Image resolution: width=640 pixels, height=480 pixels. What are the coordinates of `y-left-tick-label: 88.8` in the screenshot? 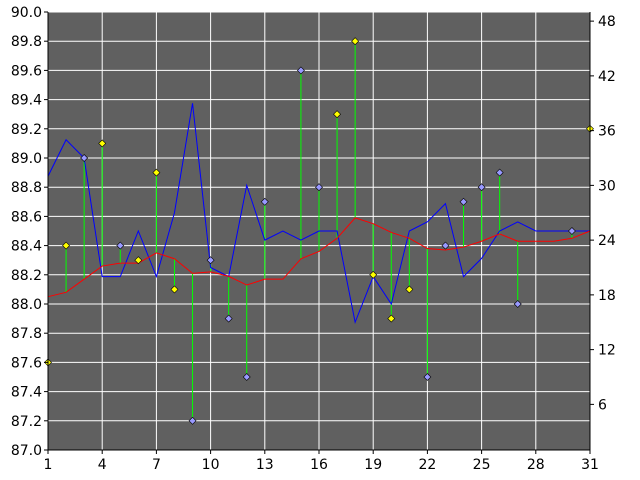 It's located at (26, 188).